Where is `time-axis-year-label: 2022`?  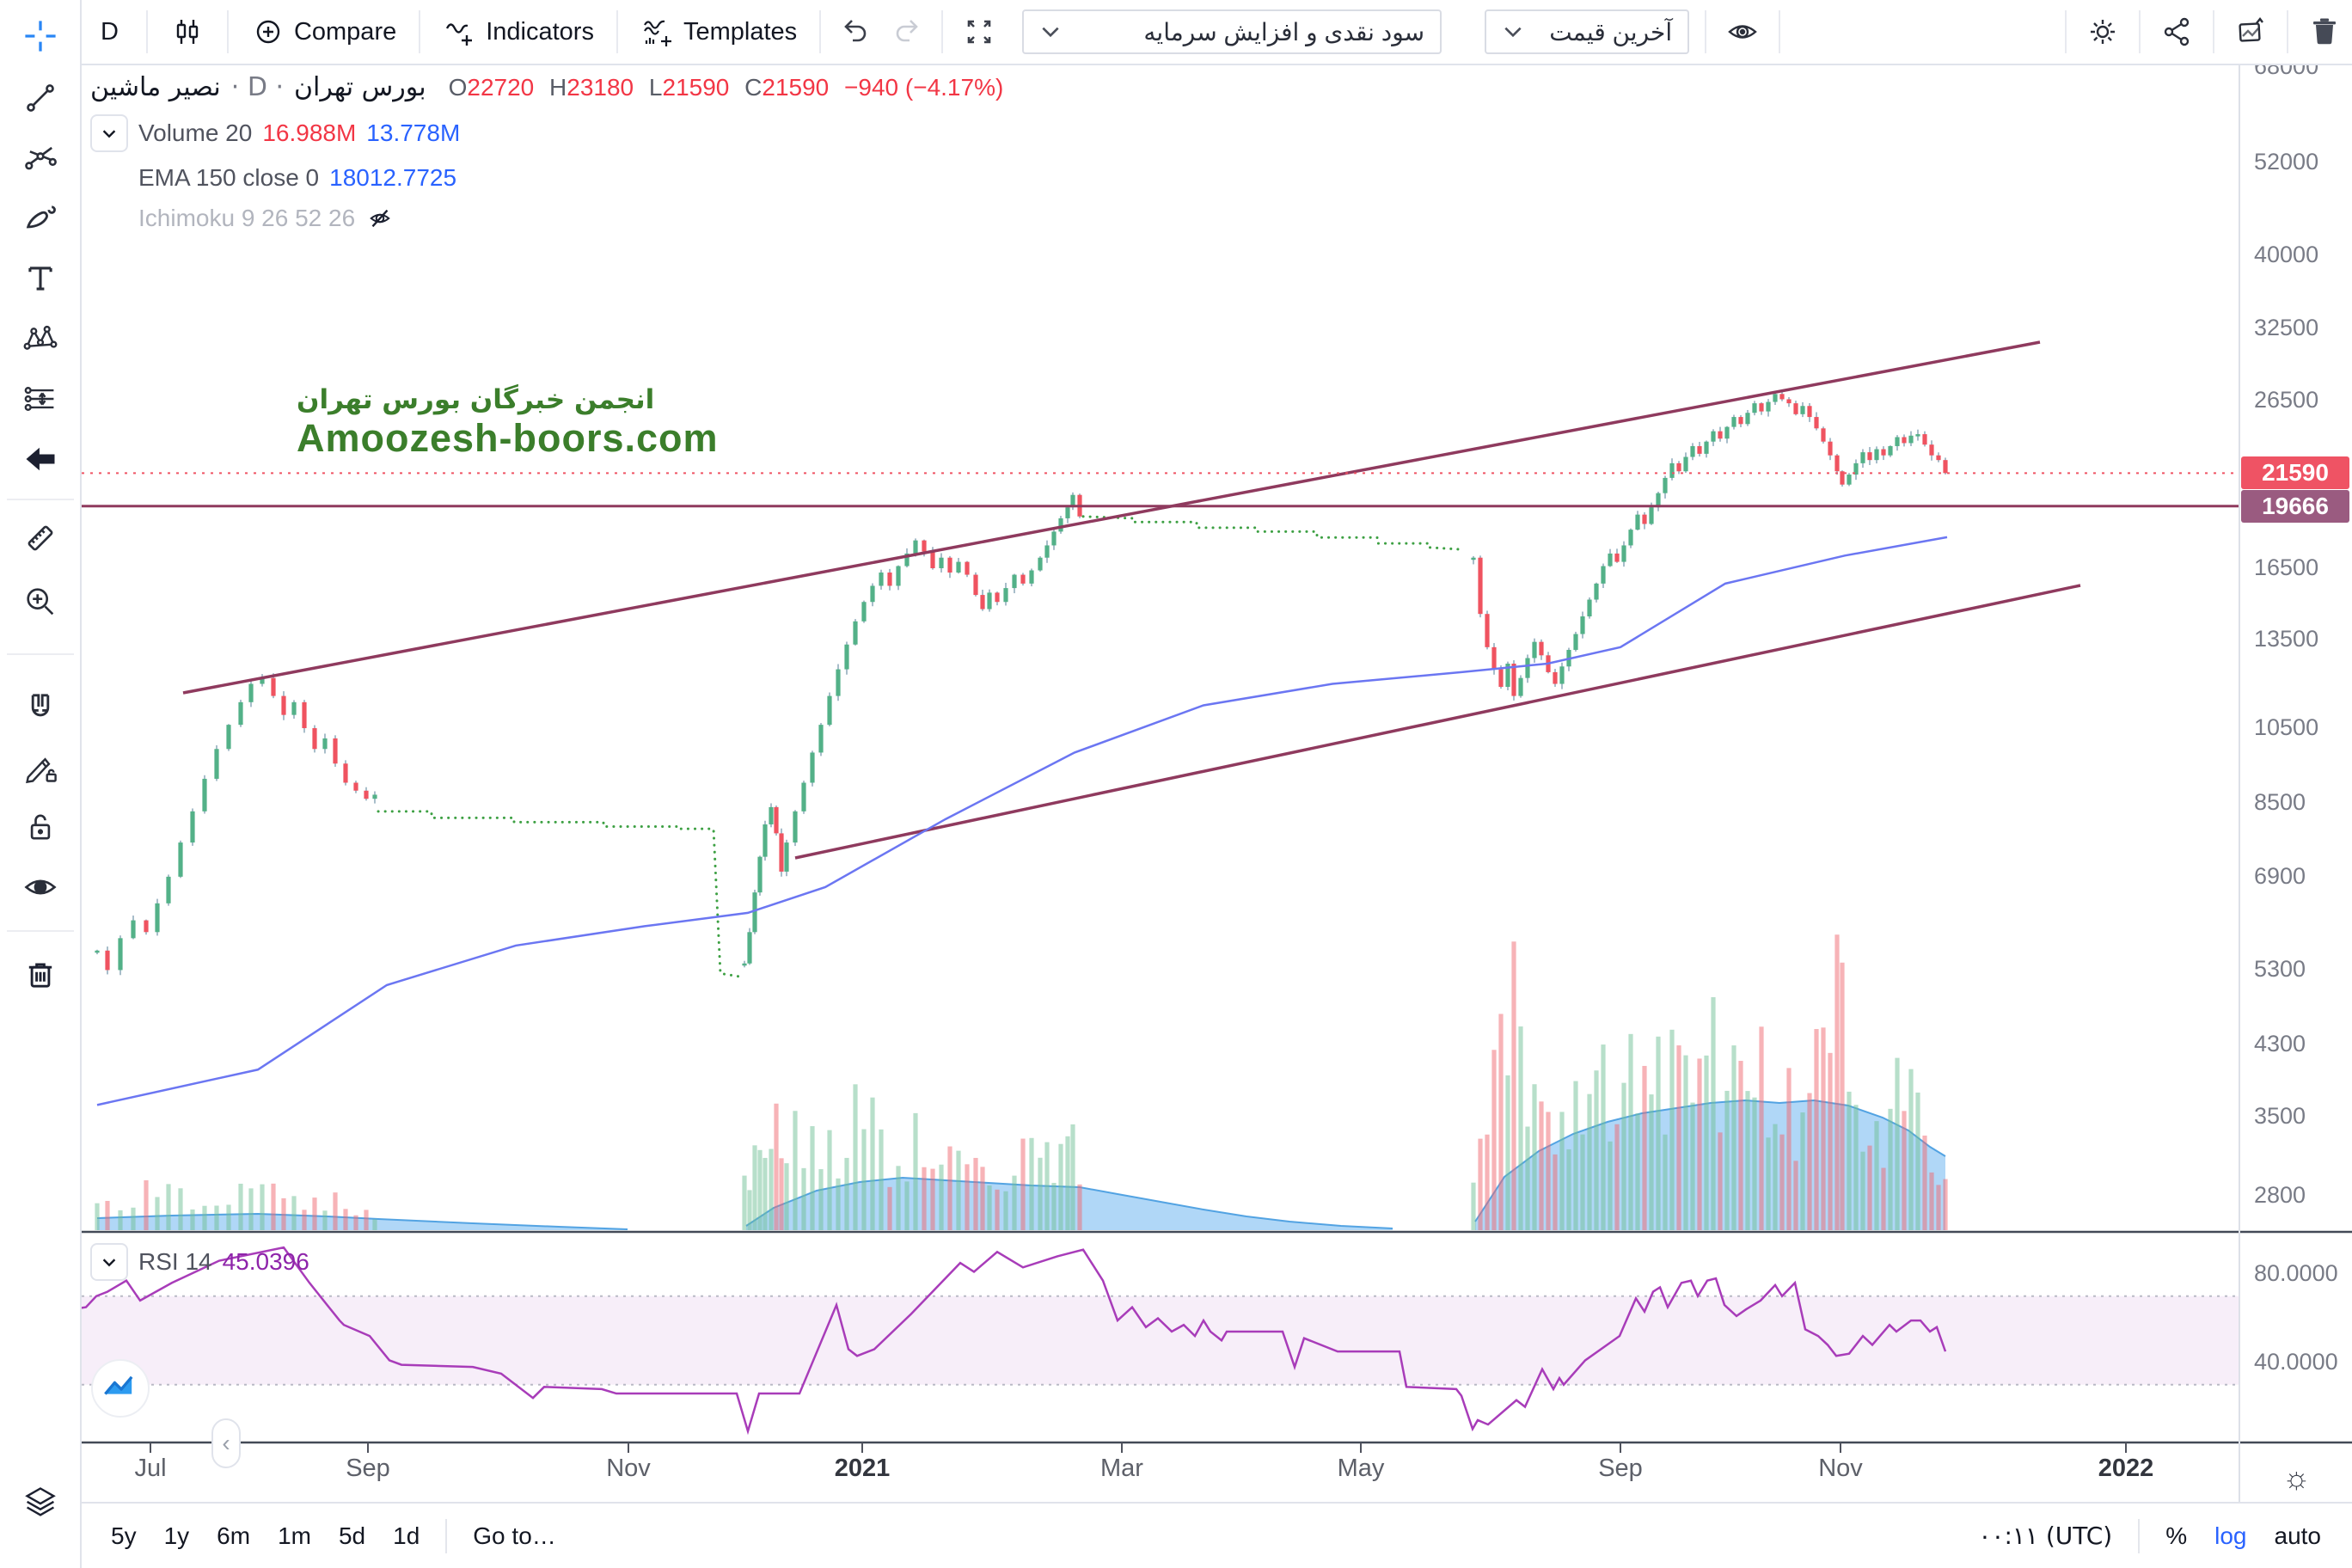 time-axis-year-label: 2022 is located at coordinates (2126, 1468).